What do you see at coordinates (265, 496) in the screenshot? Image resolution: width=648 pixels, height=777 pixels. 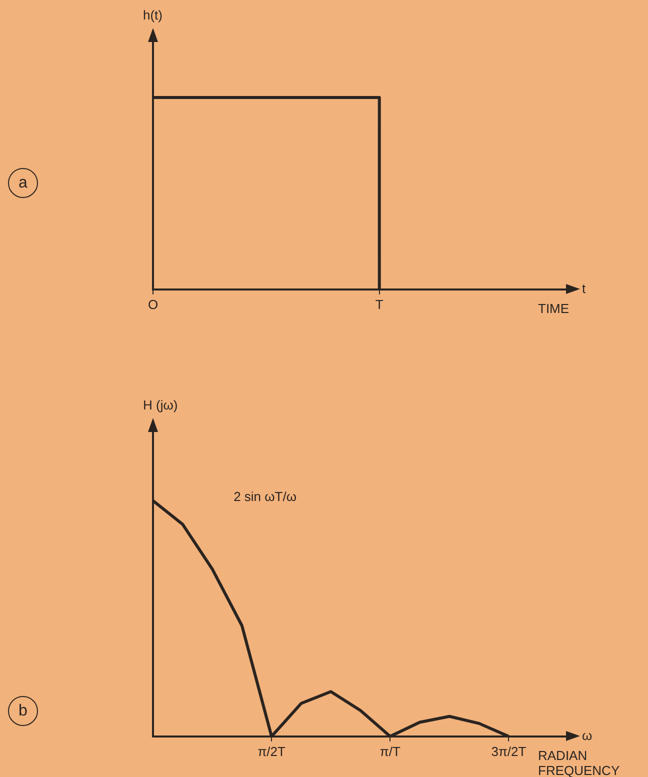 I see `annotation: 2 sin ωT/ω` at bounding box center [265, 496].